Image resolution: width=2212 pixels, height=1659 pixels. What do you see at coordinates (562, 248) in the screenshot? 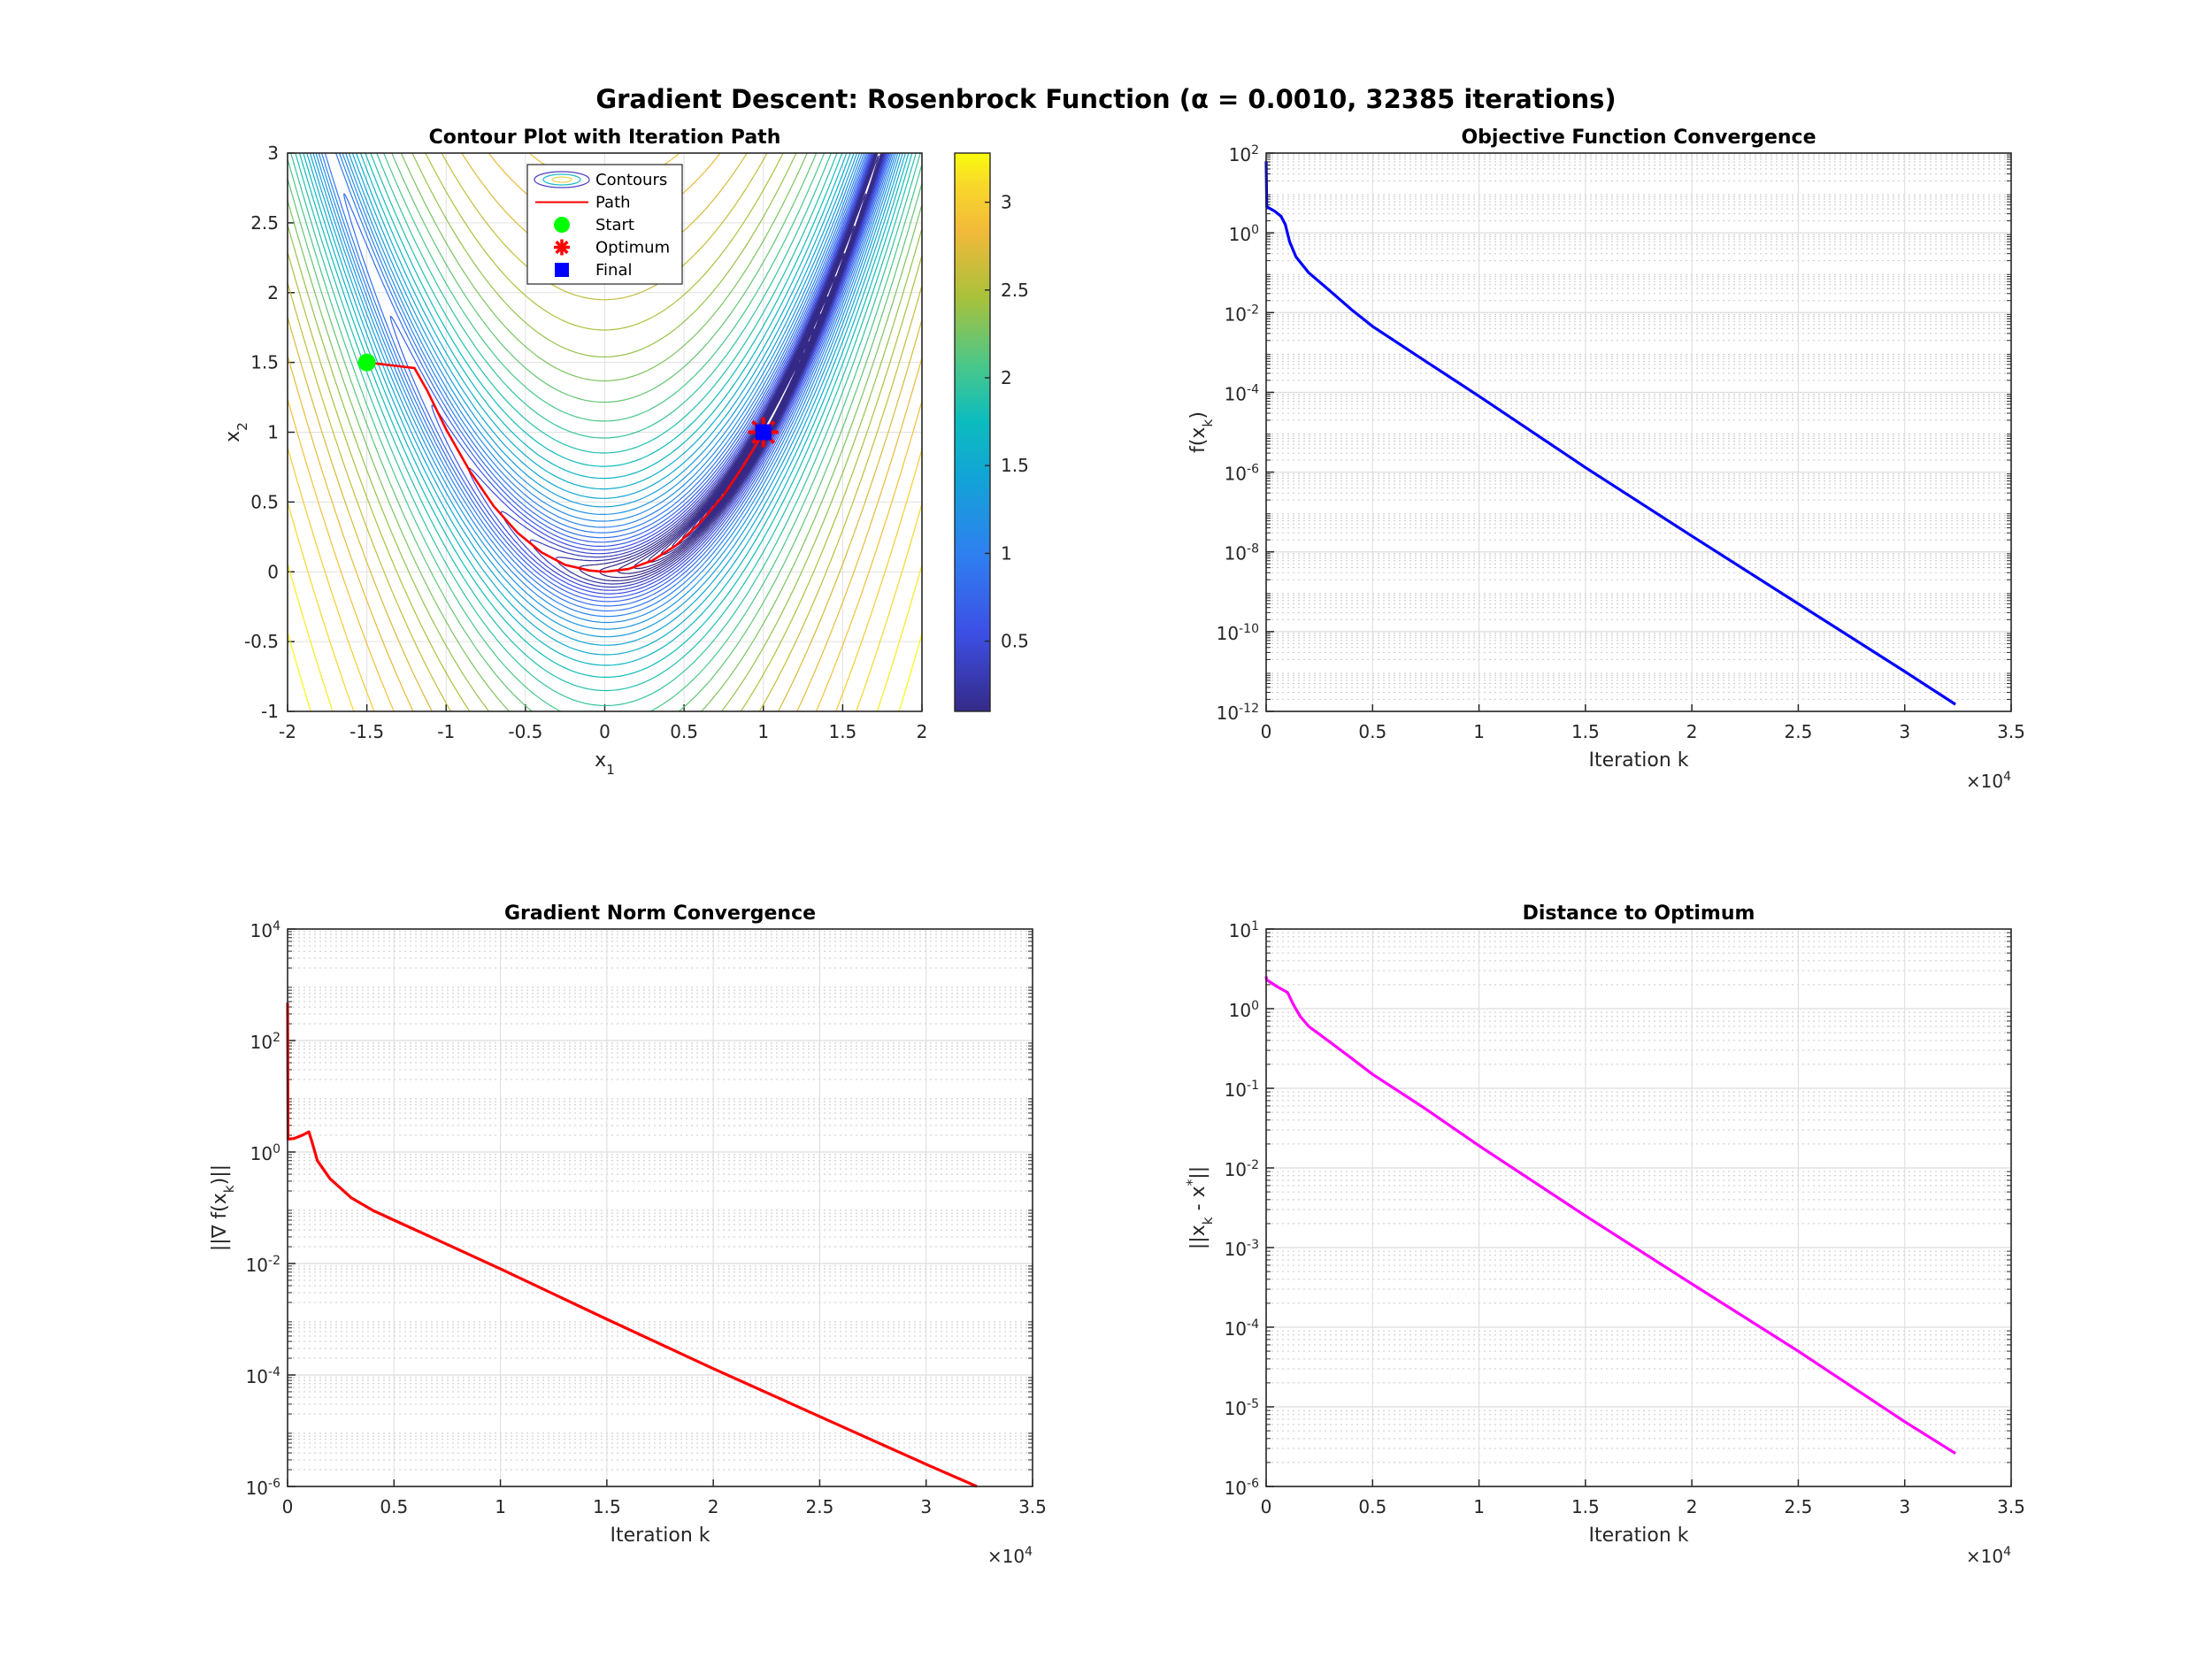
I see `legend-optimum-icon` at bounding box center [562, 248].